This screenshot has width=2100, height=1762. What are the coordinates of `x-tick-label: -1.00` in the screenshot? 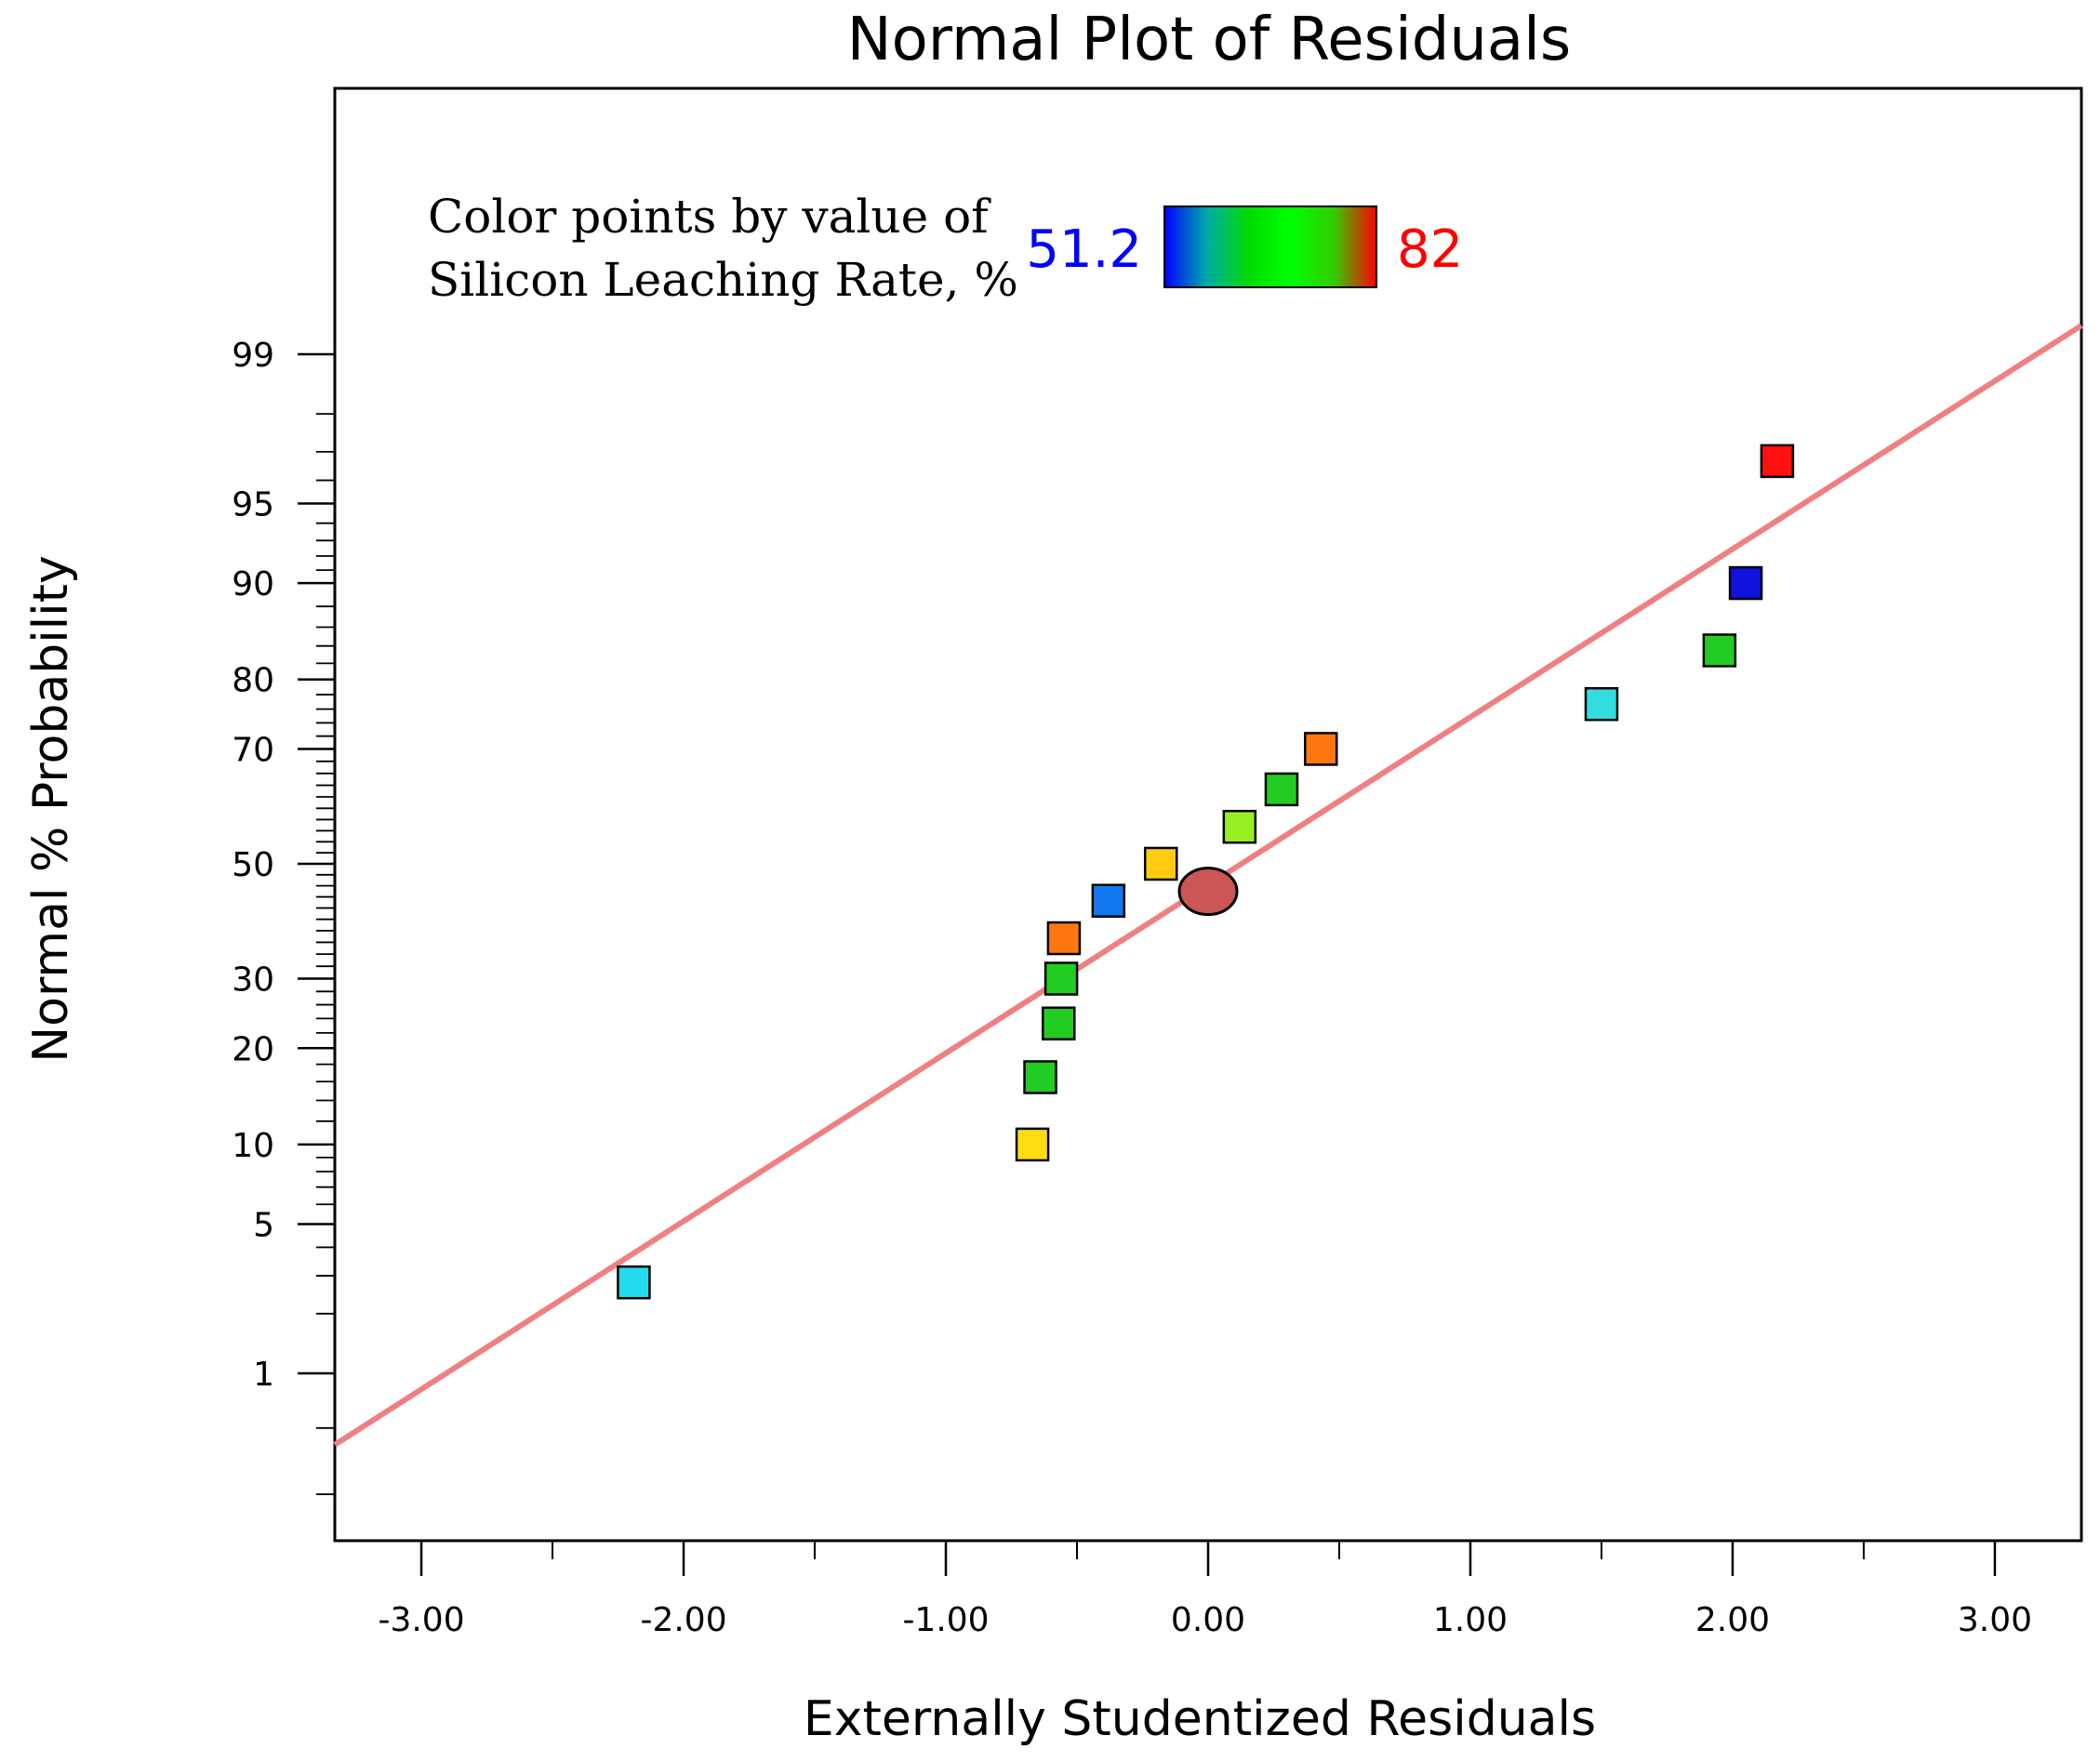 It's located at (946, 1620).